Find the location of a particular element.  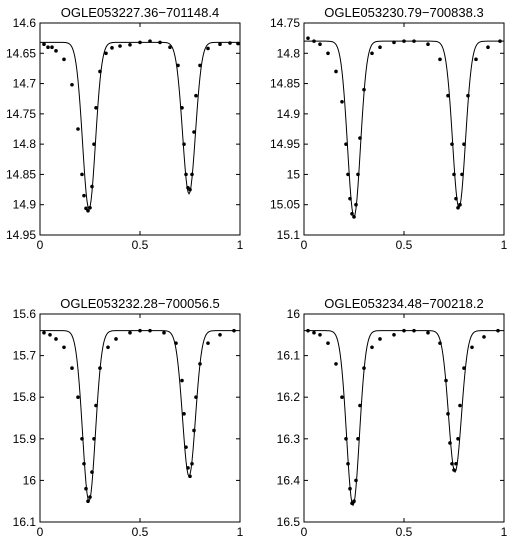

y-tick-label: 14.7 is located at coordinates (25, 84).